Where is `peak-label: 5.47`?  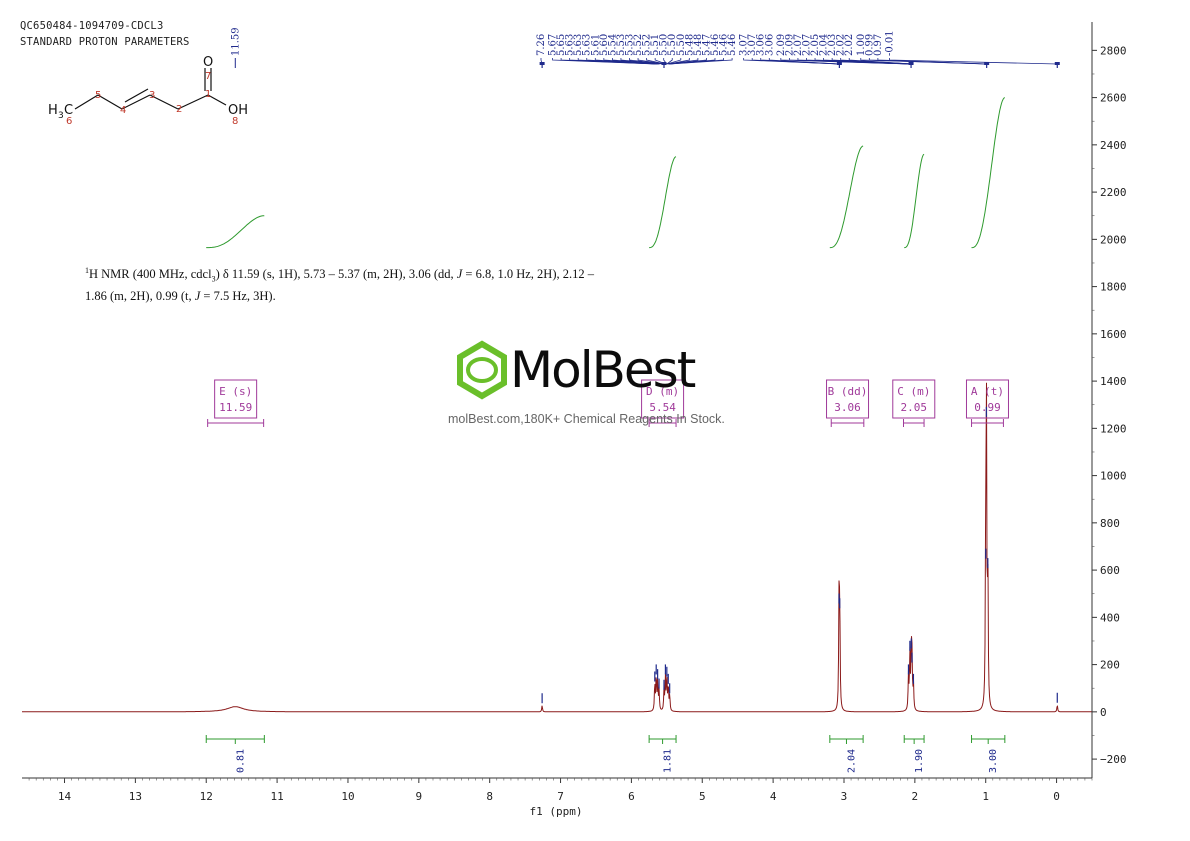 peak-label: 5.47 is located at coordinates (706, 45).